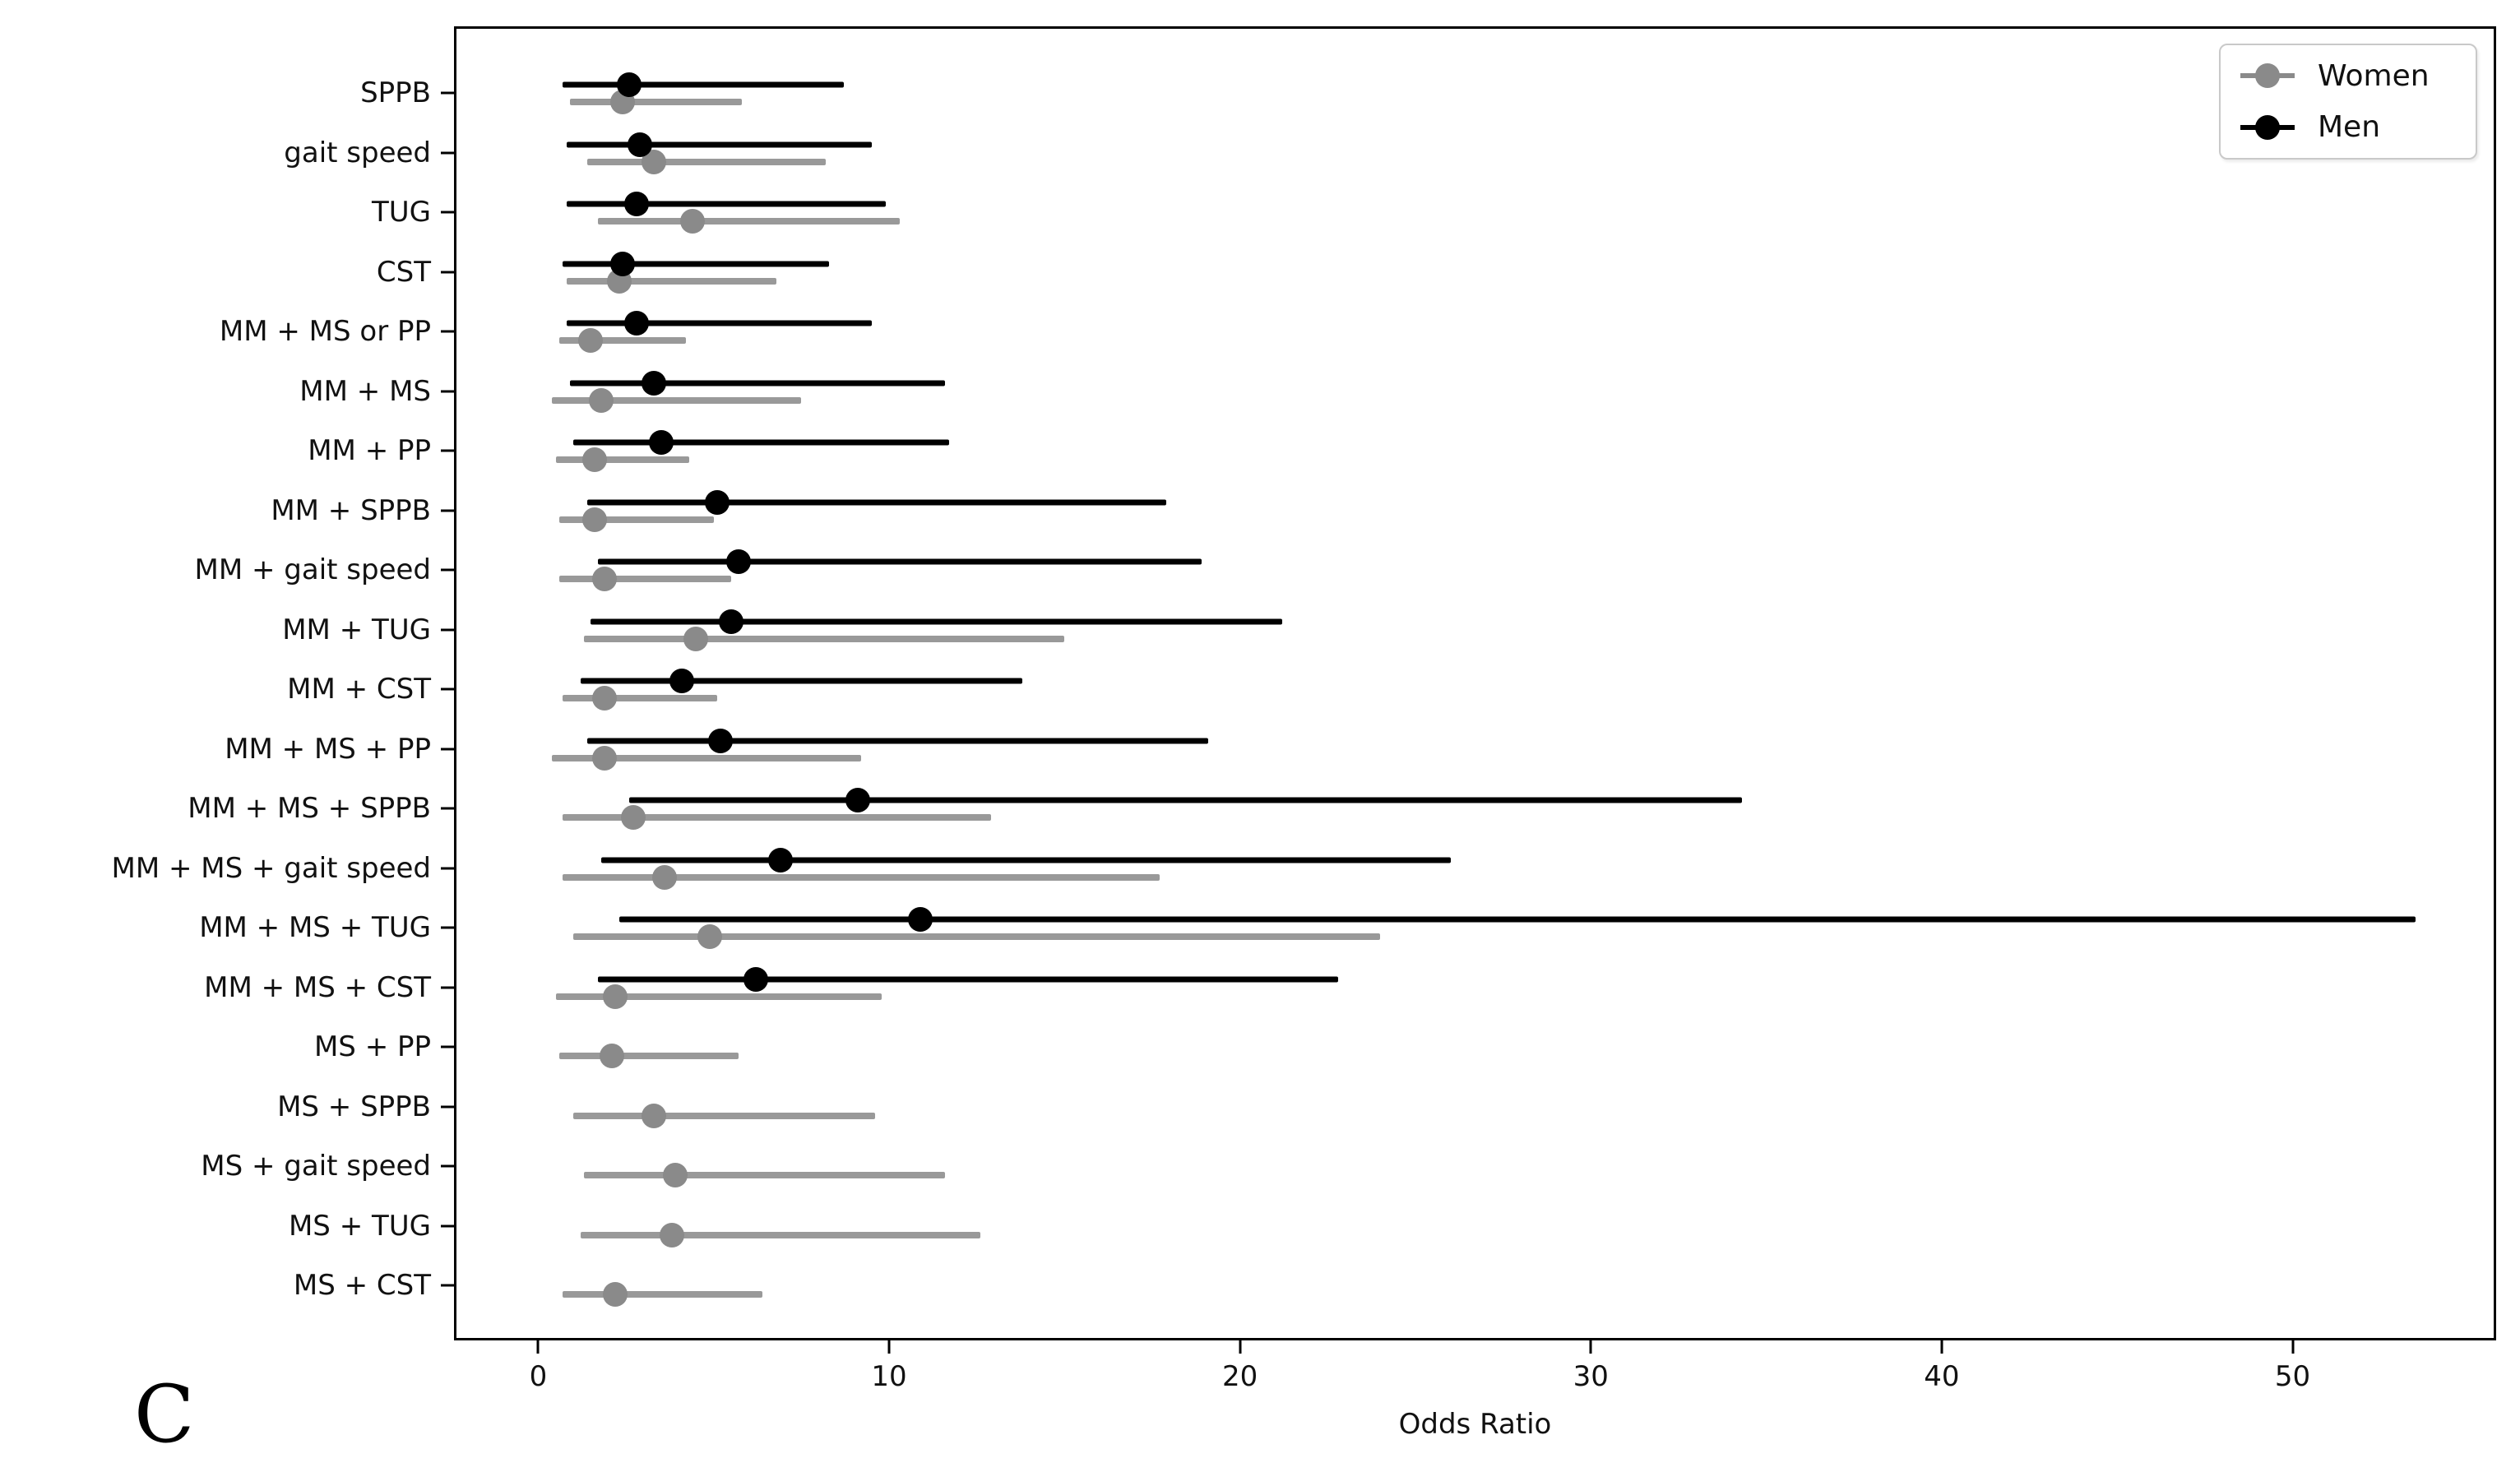  I want to click on y-tick-label: MM + MS or PP, so click(325, 331).